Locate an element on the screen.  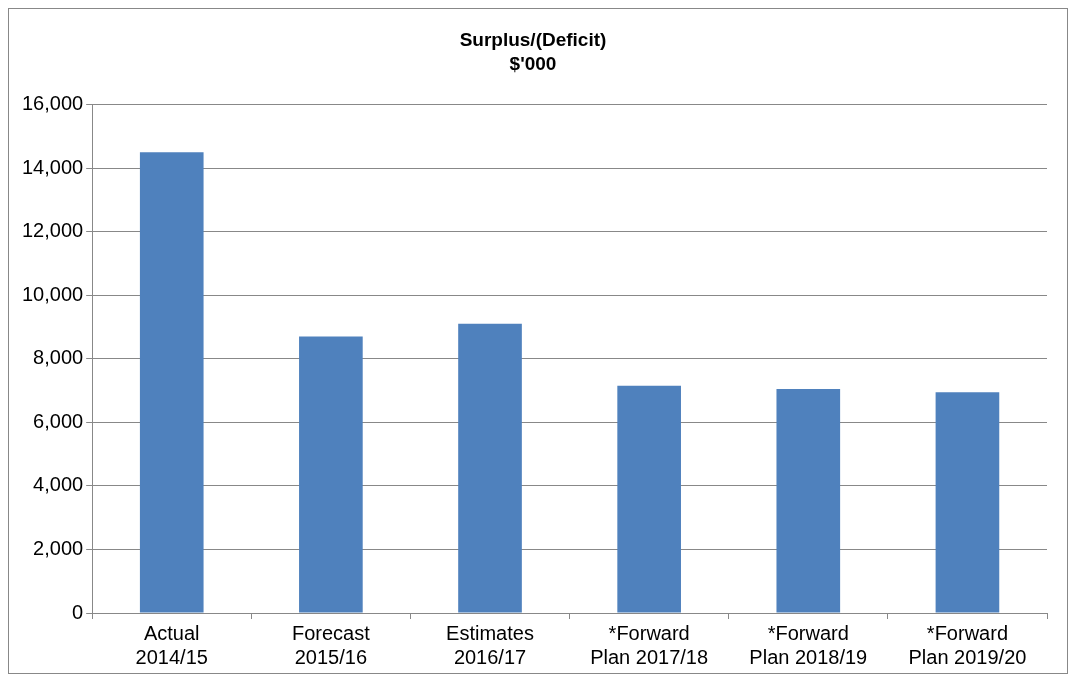
y-tick-label: 6,000 is located at coordinates (58, 420).